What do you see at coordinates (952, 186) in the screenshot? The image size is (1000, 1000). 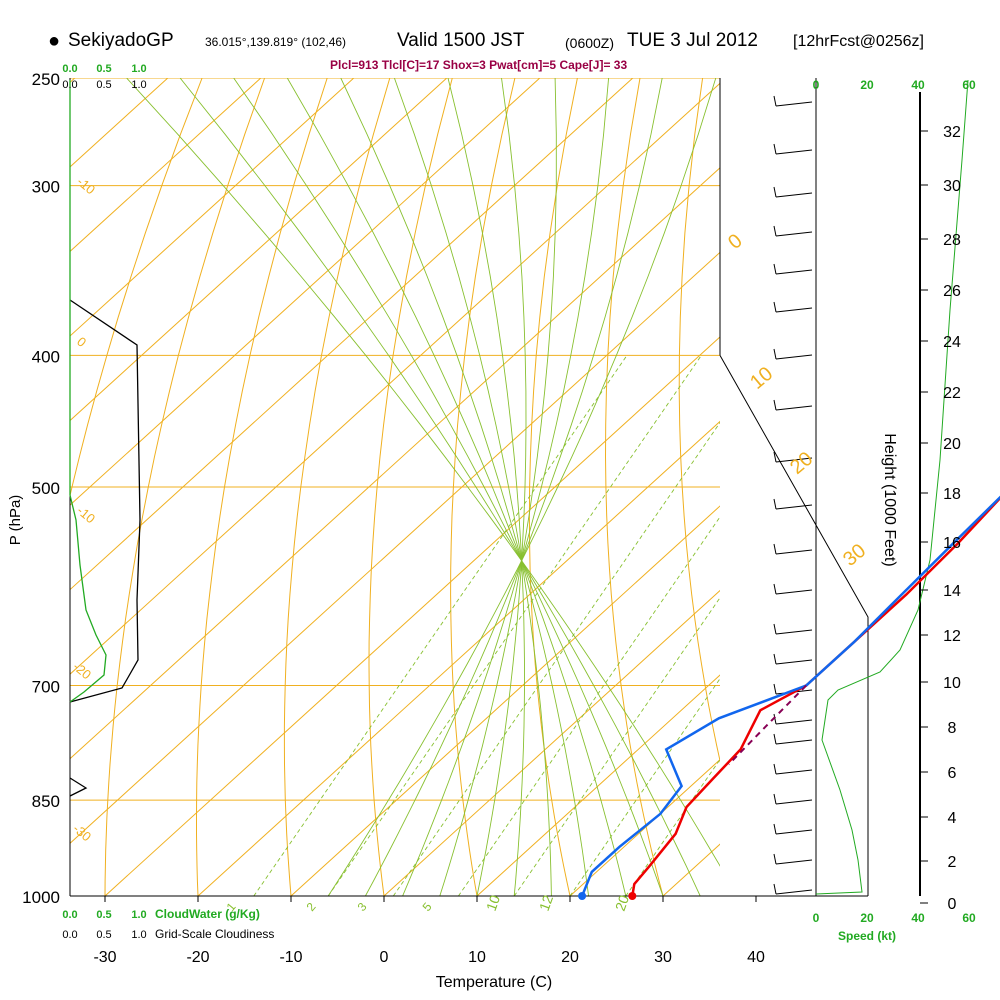 I see `height-tick-label: 30` at bounding box center [952, 186].